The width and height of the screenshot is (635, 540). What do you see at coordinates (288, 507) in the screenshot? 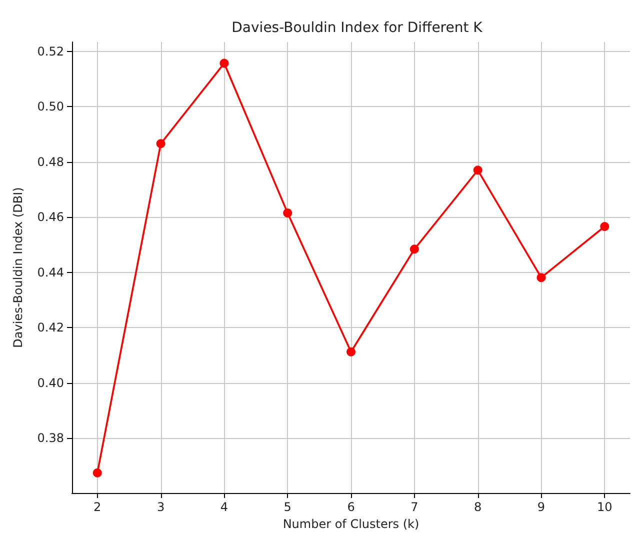
I see `x-tick-label: 5` at bounding box center [288, 507].